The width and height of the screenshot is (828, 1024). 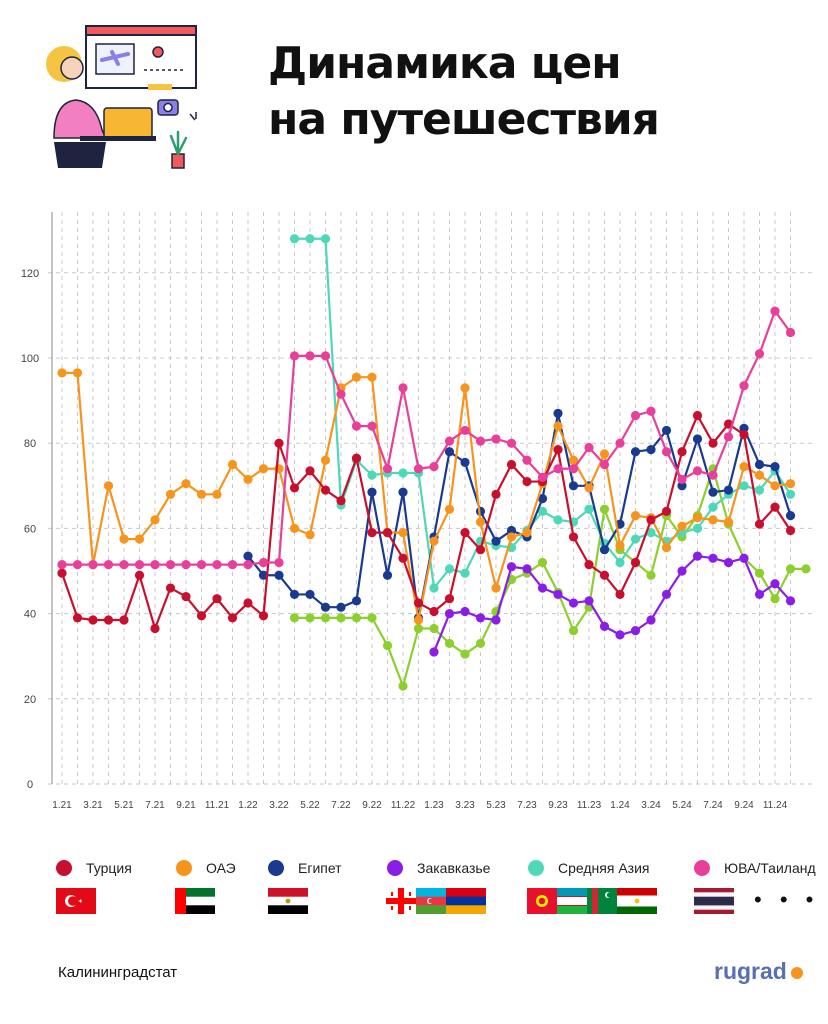 I want to click on legend-label: ОАЭ, so click(x=221, y=868).